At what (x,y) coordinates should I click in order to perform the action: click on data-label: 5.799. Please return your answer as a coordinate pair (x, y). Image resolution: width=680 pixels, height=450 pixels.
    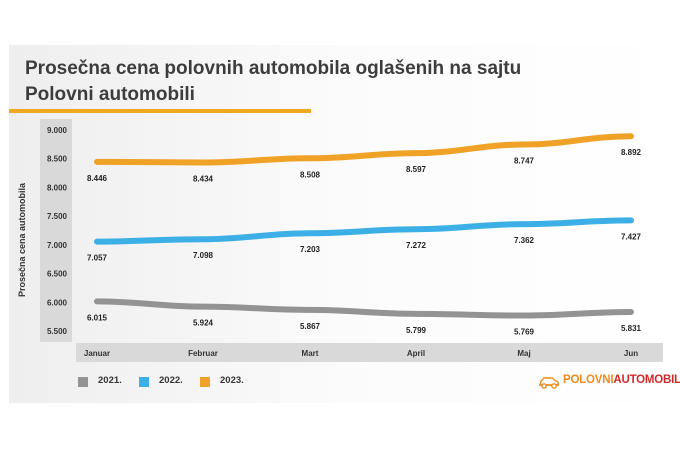
    Looking at the image, I should click on (416, 330).